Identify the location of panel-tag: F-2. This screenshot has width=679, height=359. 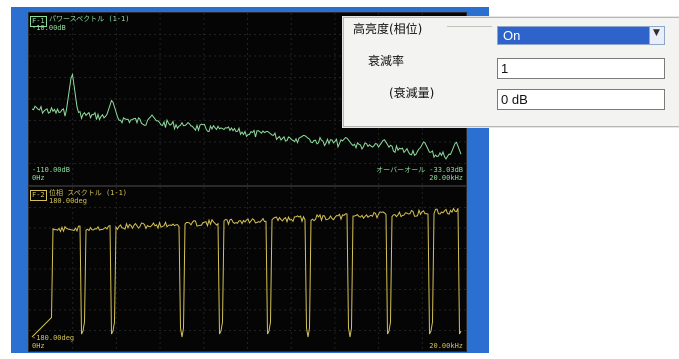
(38, 195).